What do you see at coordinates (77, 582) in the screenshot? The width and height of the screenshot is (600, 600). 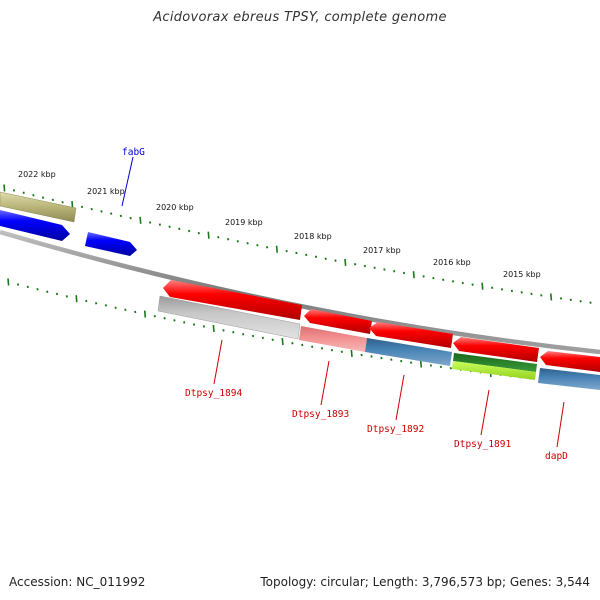 I see `accession-text: Accession: NC_011992` at bounding box center [77, 582].